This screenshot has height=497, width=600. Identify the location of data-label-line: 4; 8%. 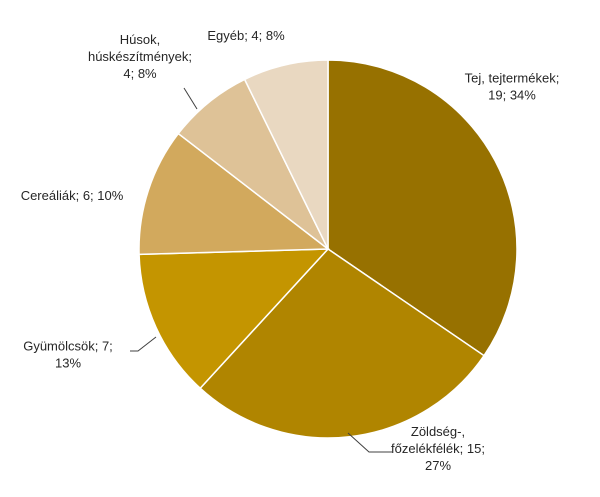
(140, 73).